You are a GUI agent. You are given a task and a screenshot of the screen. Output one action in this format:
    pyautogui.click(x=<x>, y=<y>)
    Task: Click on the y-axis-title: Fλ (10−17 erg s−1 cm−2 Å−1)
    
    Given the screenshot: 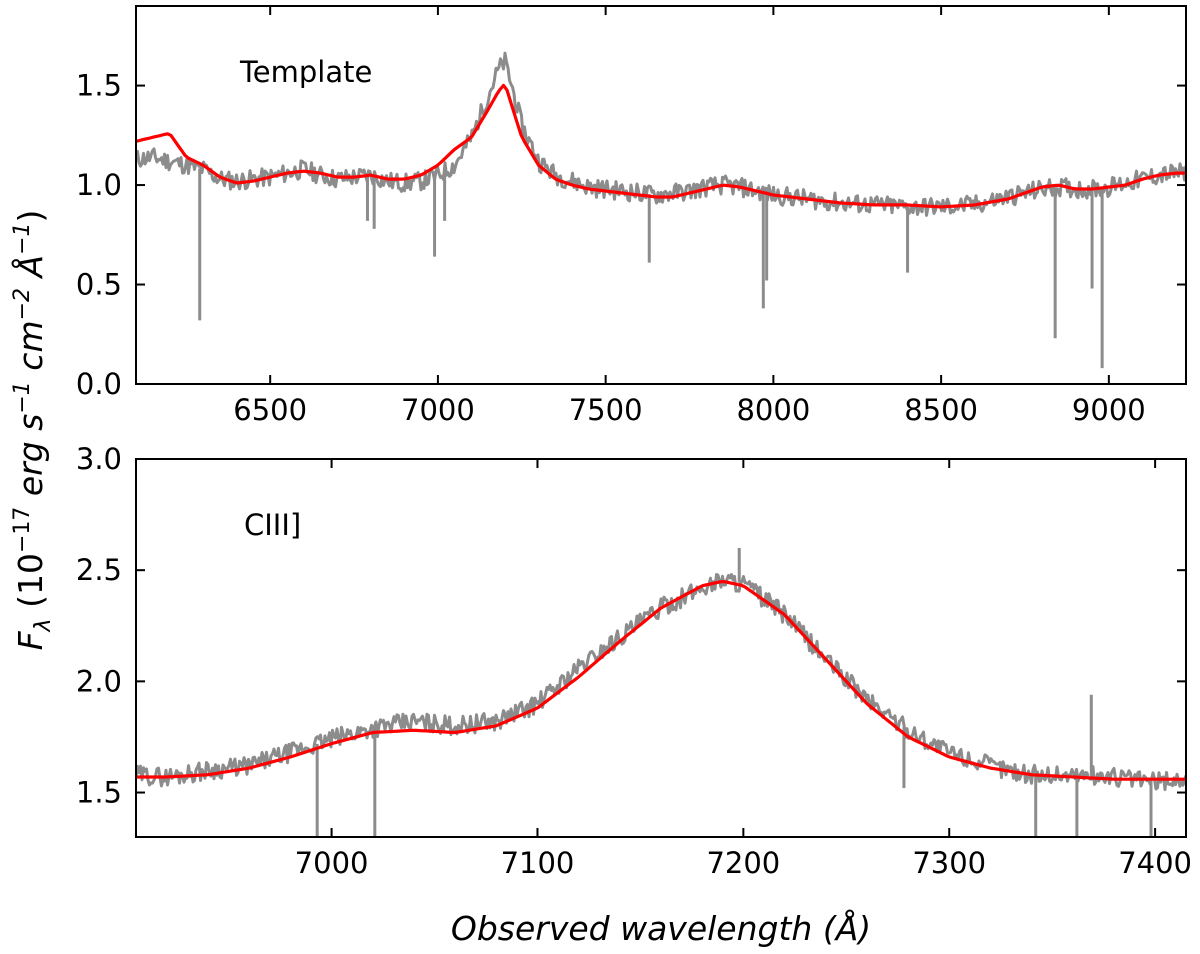 What is the action you would take?
    pyautogui.click(x=33, y=430)
    